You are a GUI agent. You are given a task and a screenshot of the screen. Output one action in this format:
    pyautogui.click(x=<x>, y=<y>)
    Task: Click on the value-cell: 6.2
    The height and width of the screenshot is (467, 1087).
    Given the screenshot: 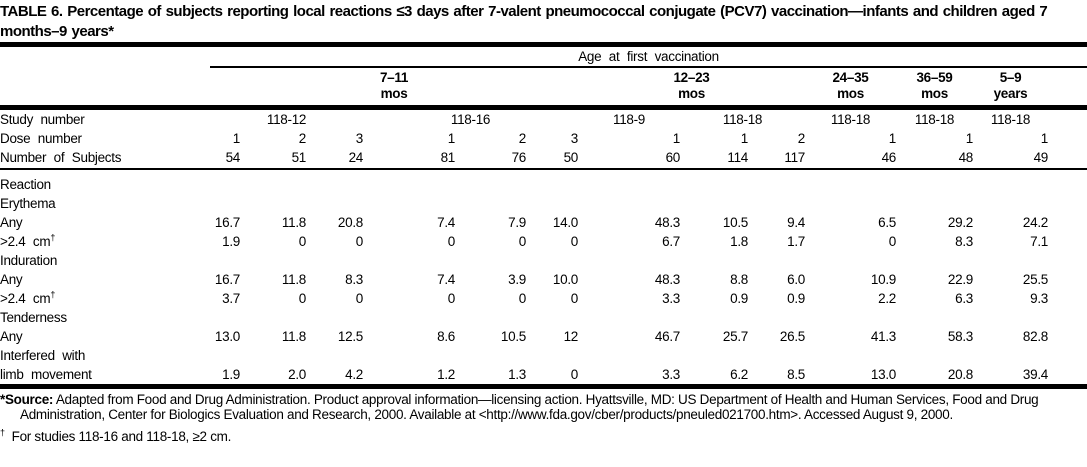 What is the action you would take?
    pyautogui.click(x=714, y=377)
    